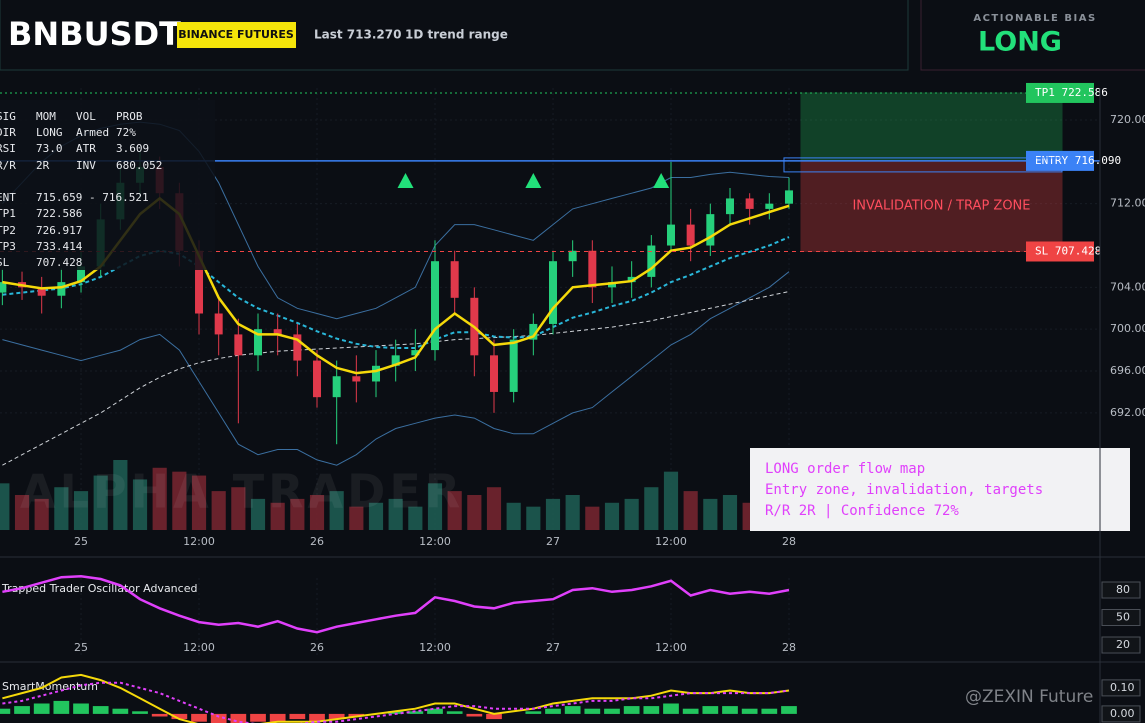 The height and width of the screenshot is (723, 1145). Describe the element at coordinates (8, 246) in the screenshot. I see `info-cell: TP3` at that location.